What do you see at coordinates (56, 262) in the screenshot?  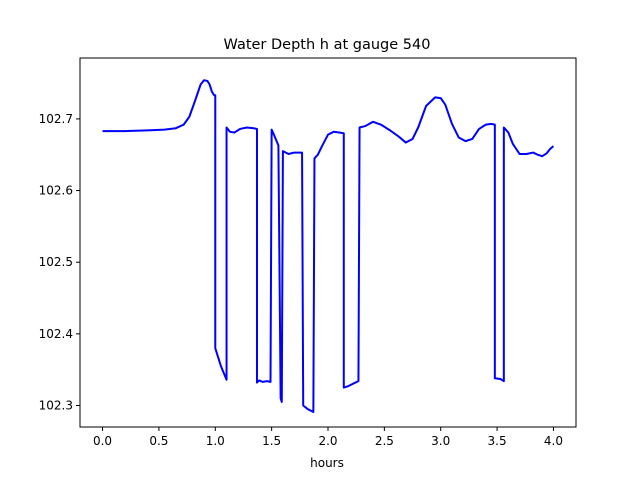 I see `y-tick-label: 102.5` at bounding box center [56, 262].